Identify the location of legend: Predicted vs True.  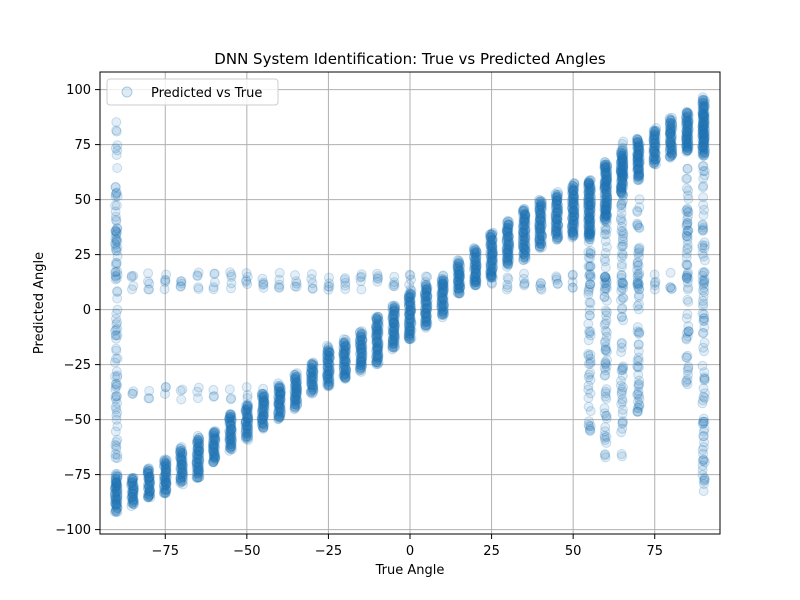
(192, 92).